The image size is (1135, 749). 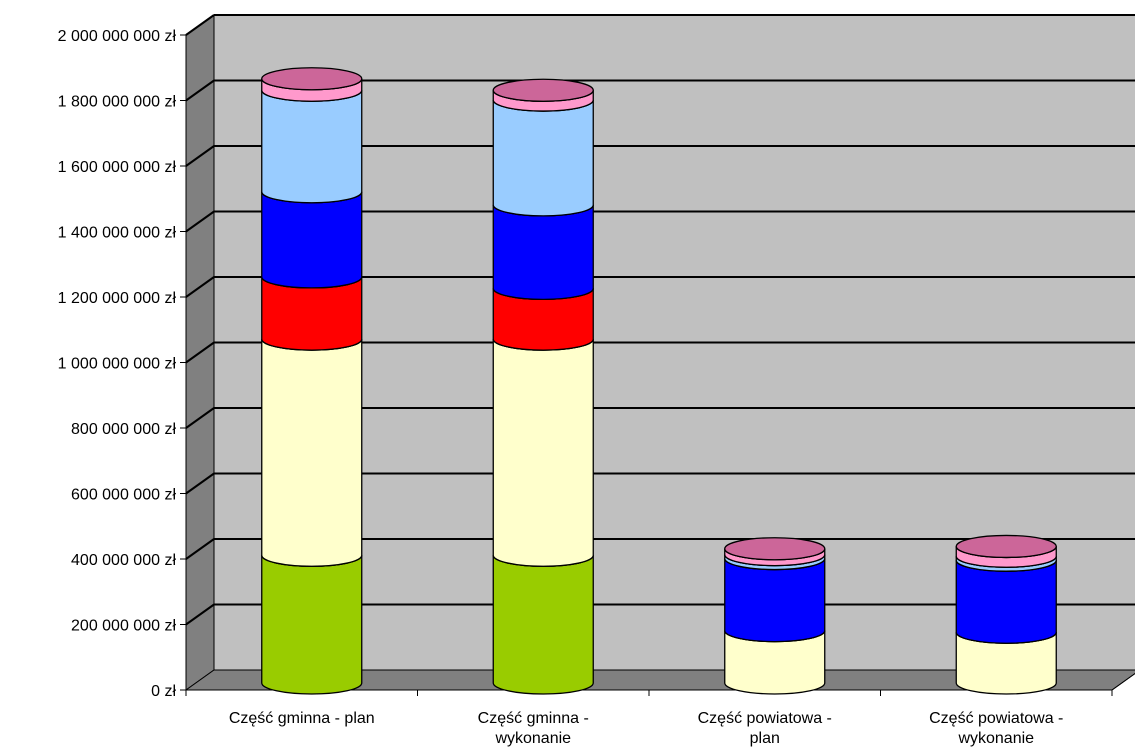 I want to click on y-tick-label: 0 zł, so click(x=163, y=691).